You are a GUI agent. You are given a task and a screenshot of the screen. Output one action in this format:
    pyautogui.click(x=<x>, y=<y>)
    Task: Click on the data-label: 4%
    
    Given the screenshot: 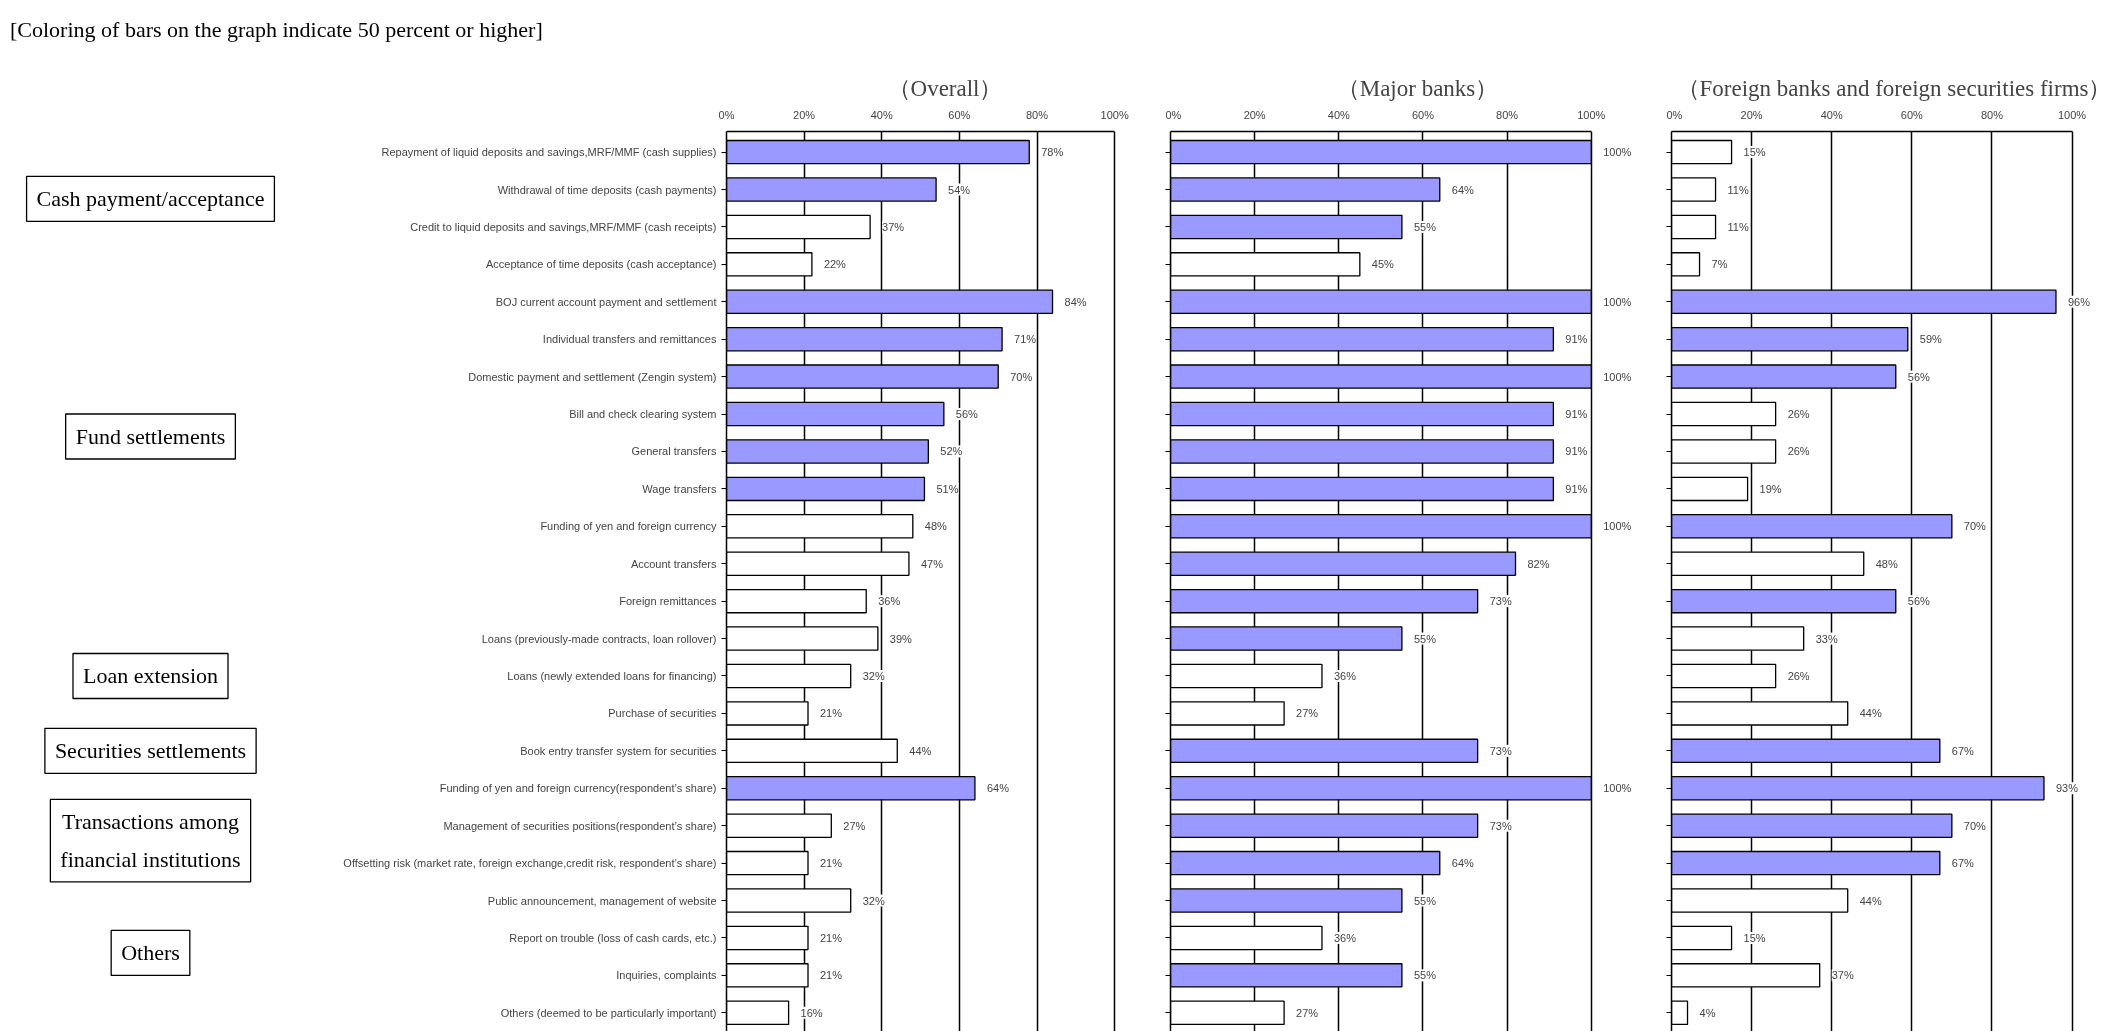 What is the action you would take?
    pyautogui.click(x=1707, y=1012)
    